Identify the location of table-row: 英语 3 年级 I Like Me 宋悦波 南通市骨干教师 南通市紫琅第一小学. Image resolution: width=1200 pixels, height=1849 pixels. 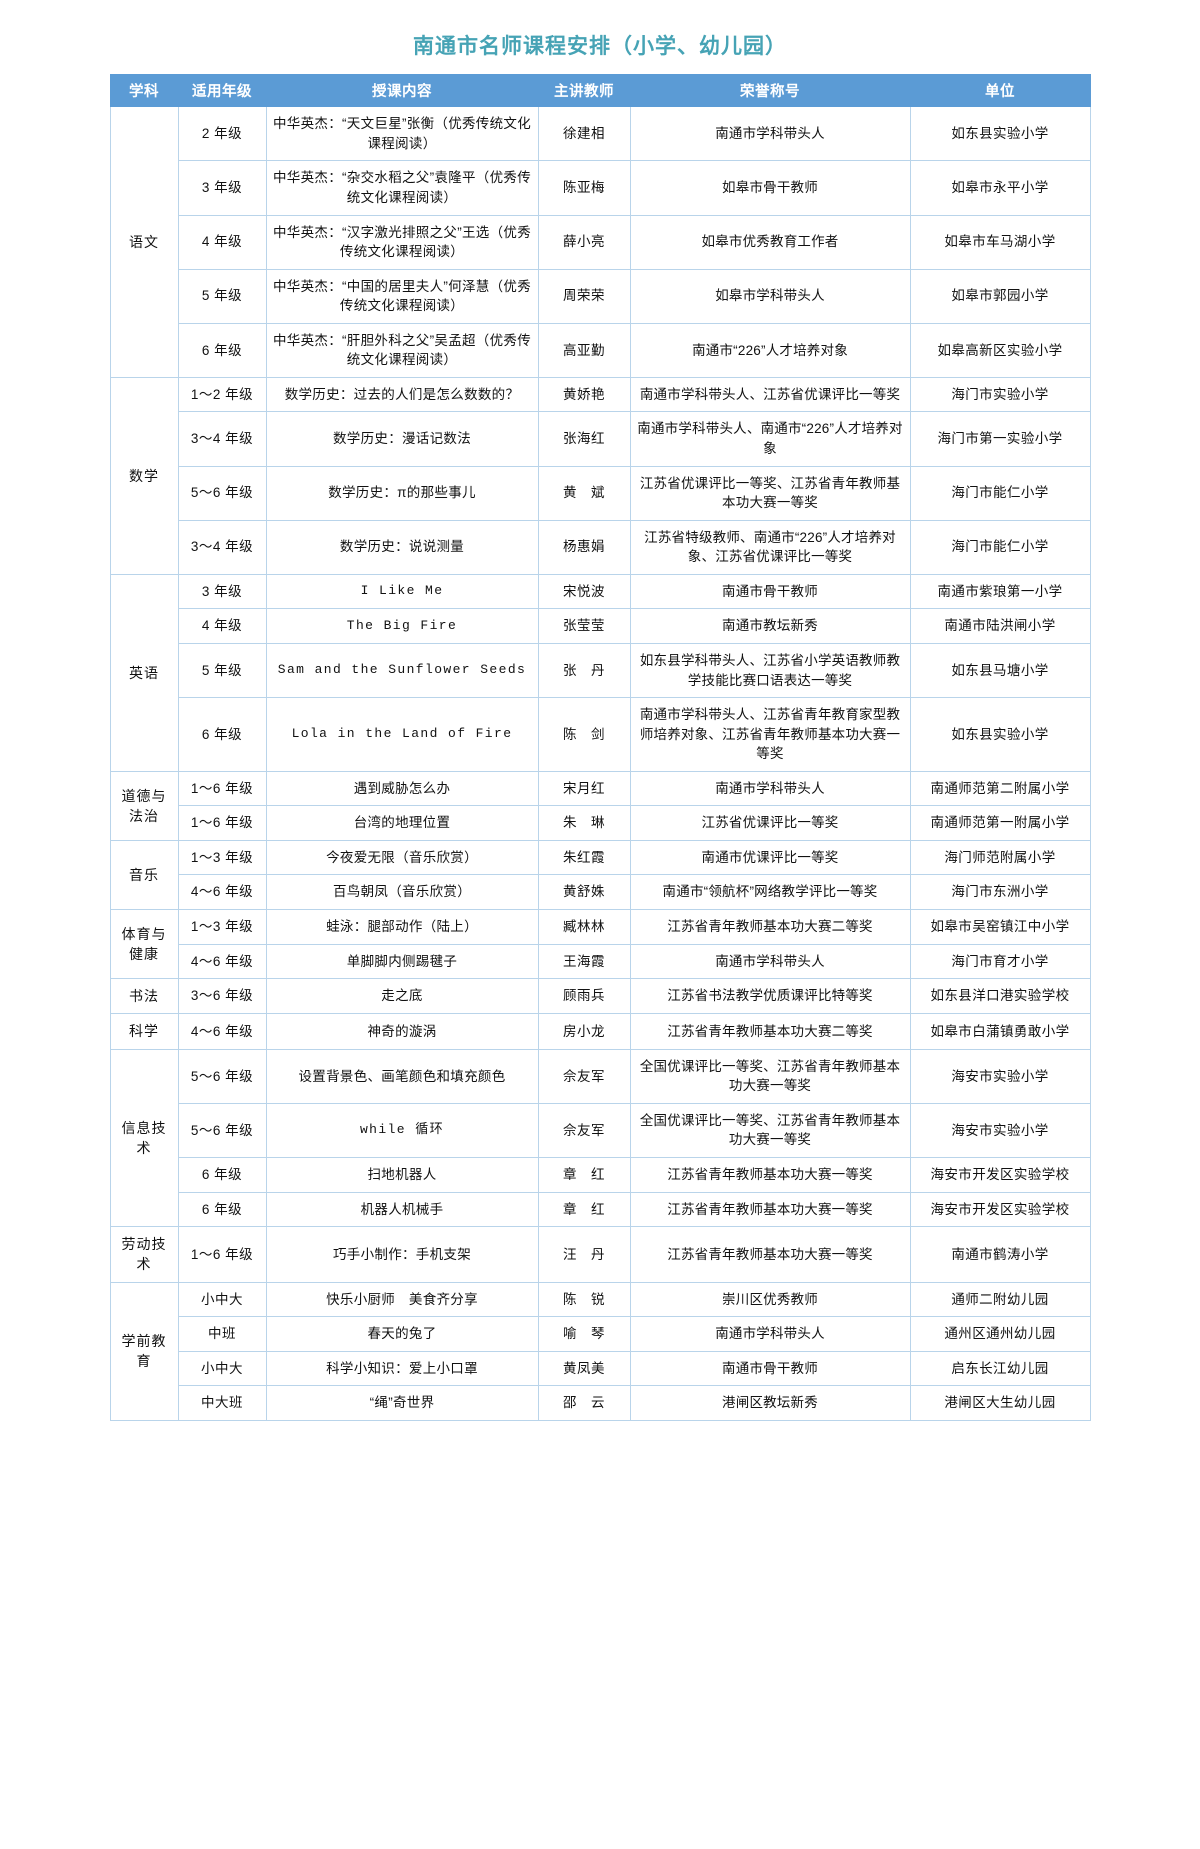
(600, 672).